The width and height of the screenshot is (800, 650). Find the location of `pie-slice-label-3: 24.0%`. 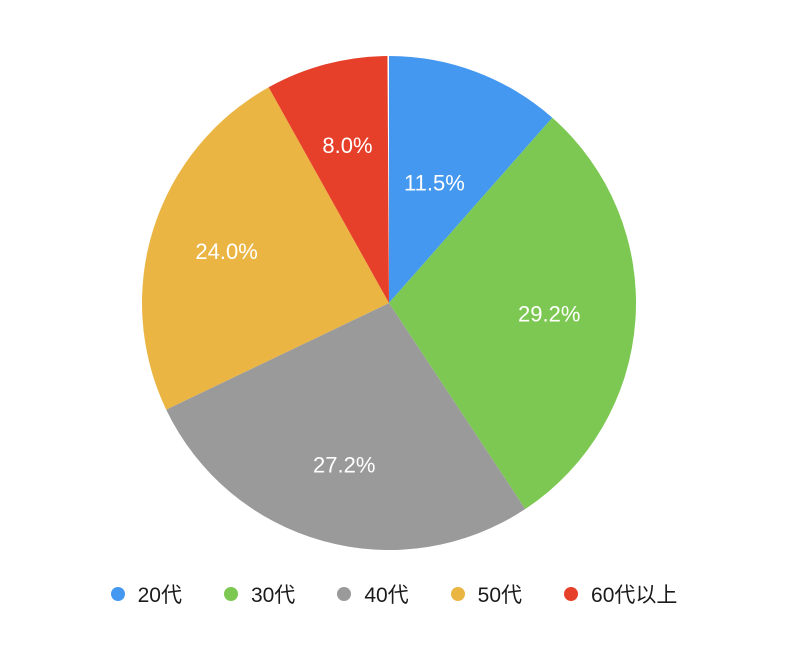

pie-slice-label-3: 24.0% is located at coordinates (226, 251).